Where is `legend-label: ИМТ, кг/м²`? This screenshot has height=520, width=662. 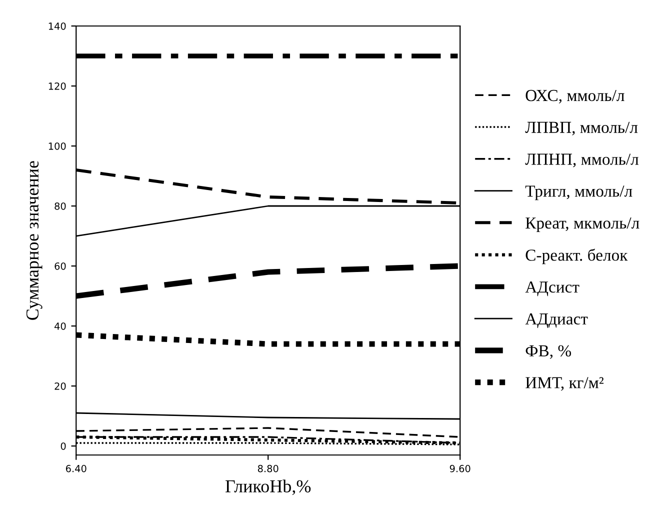
legend-label: ИМТ, кг/м² is located at coordinates (565, 384).